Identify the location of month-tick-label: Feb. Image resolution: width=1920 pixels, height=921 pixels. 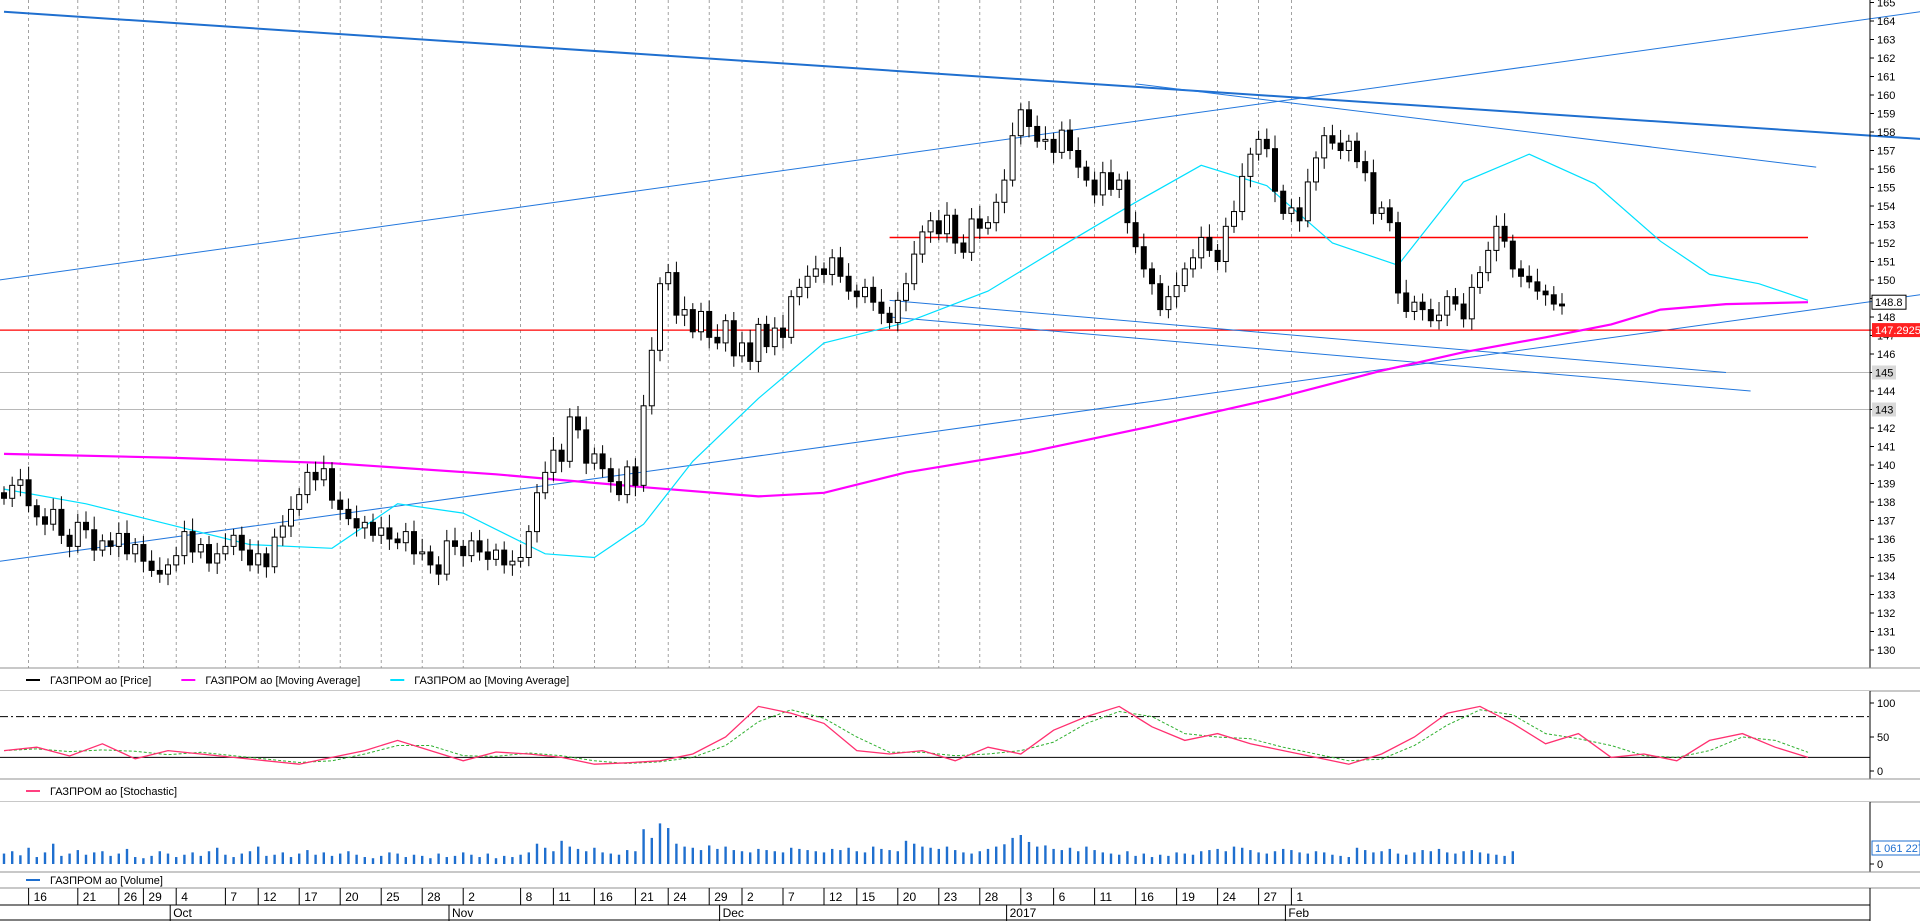
(1298, 913).